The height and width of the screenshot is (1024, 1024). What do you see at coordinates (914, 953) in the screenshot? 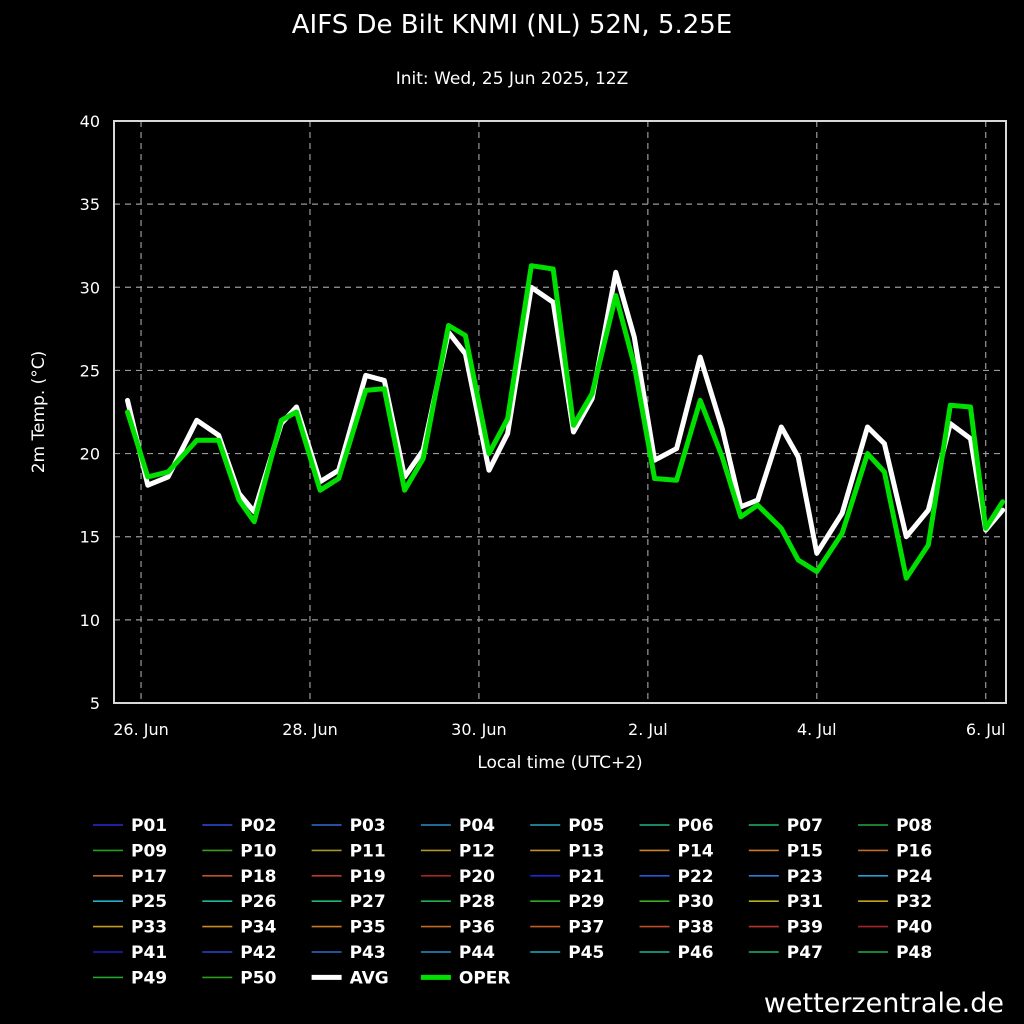
I see `legend-label: P48` at bounding box center [914, 953].